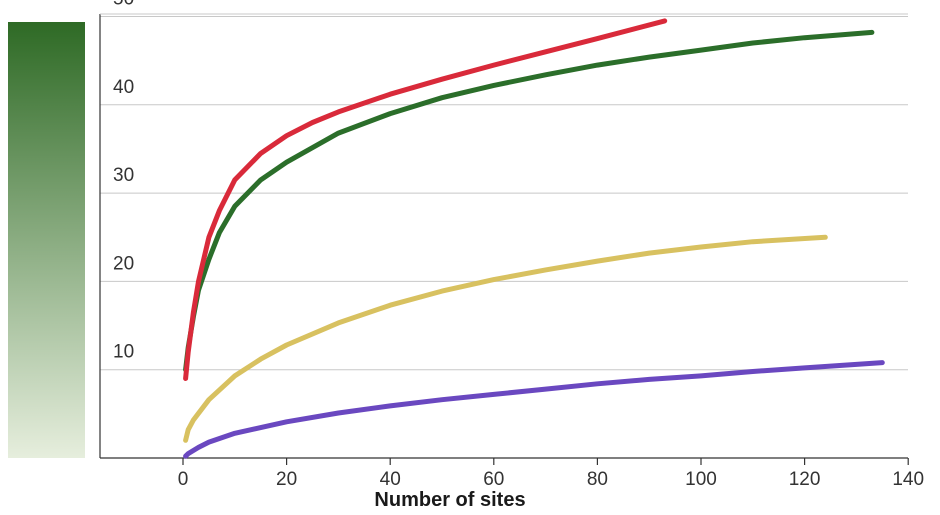  Describe the element at coordinates (805, 479) in the screenshot. I see `x-tick-label: 120` at that location.